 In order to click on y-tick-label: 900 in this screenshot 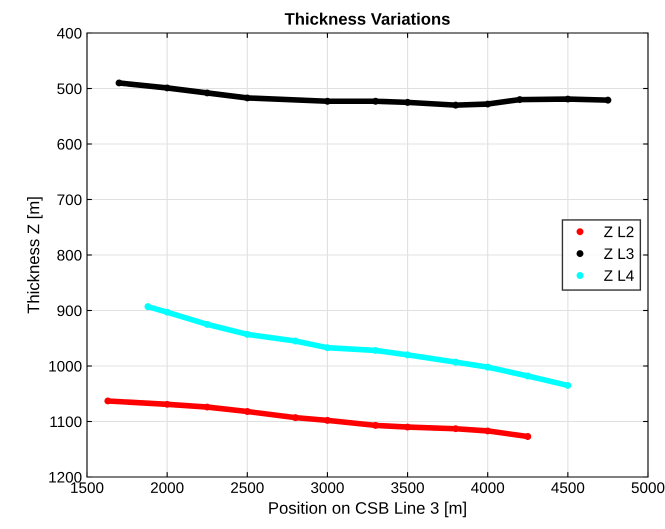, I will do `click(69, 310)`.